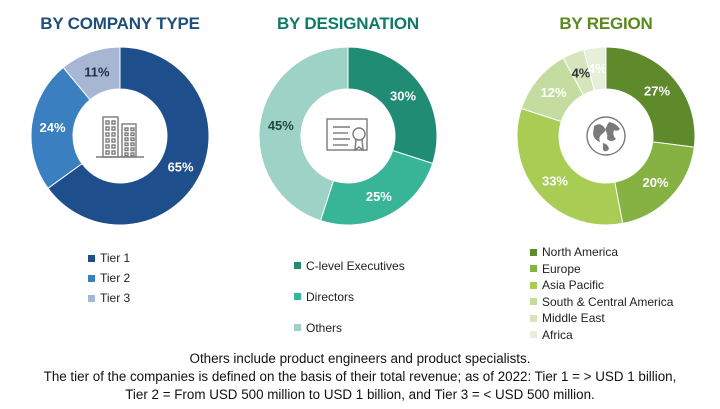  What do you see at coordinates (115, 298) in the screenshot?
I see `legend-label: Tier 3` at bounding box center [115, 298].